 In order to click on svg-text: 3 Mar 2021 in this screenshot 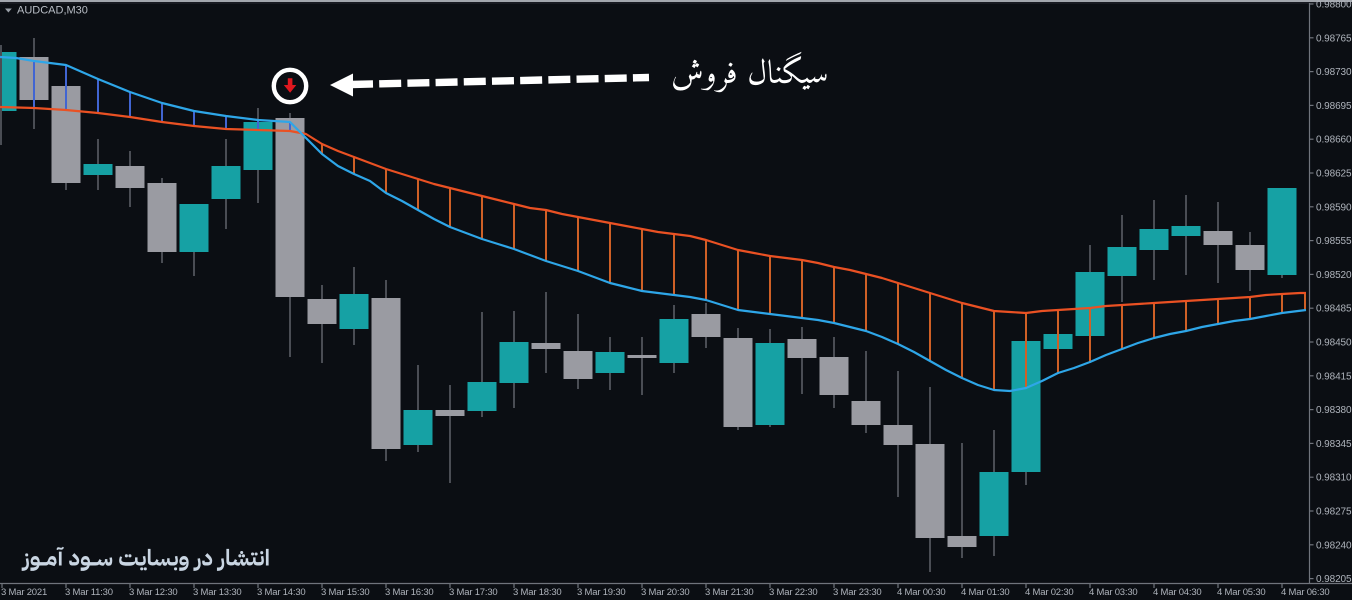, I will do `click(24, 592)`.